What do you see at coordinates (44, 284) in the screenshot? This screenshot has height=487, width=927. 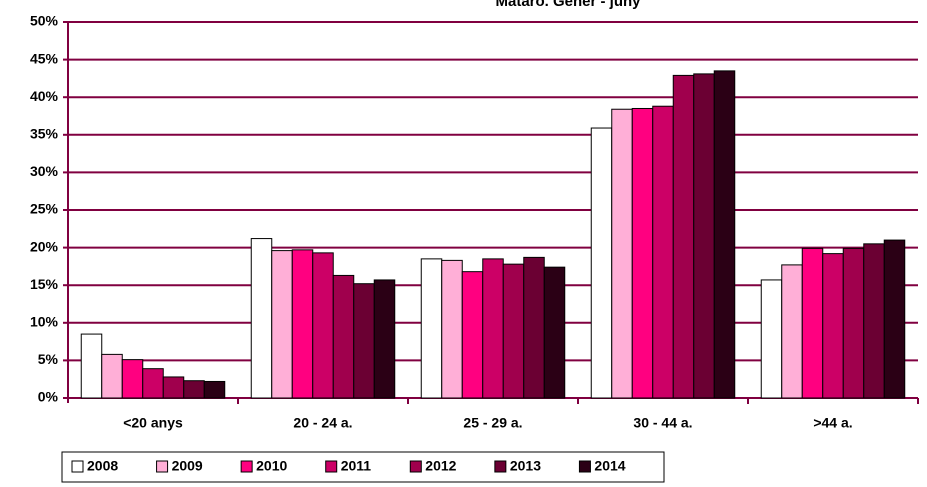 I see `y-tick-label: 15%` at bounding box center [44, 284].